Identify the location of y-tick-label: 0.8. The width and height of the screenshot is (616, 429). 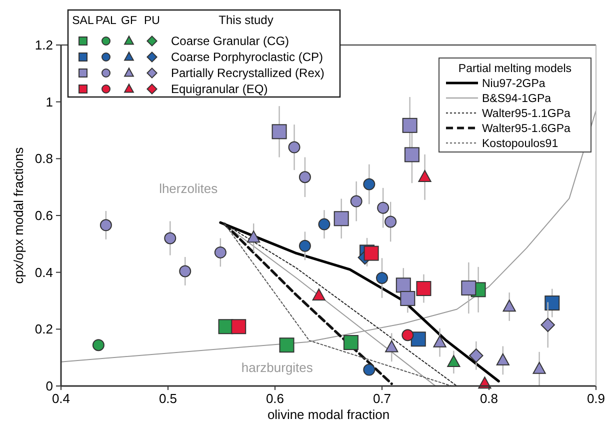
(43, 158).